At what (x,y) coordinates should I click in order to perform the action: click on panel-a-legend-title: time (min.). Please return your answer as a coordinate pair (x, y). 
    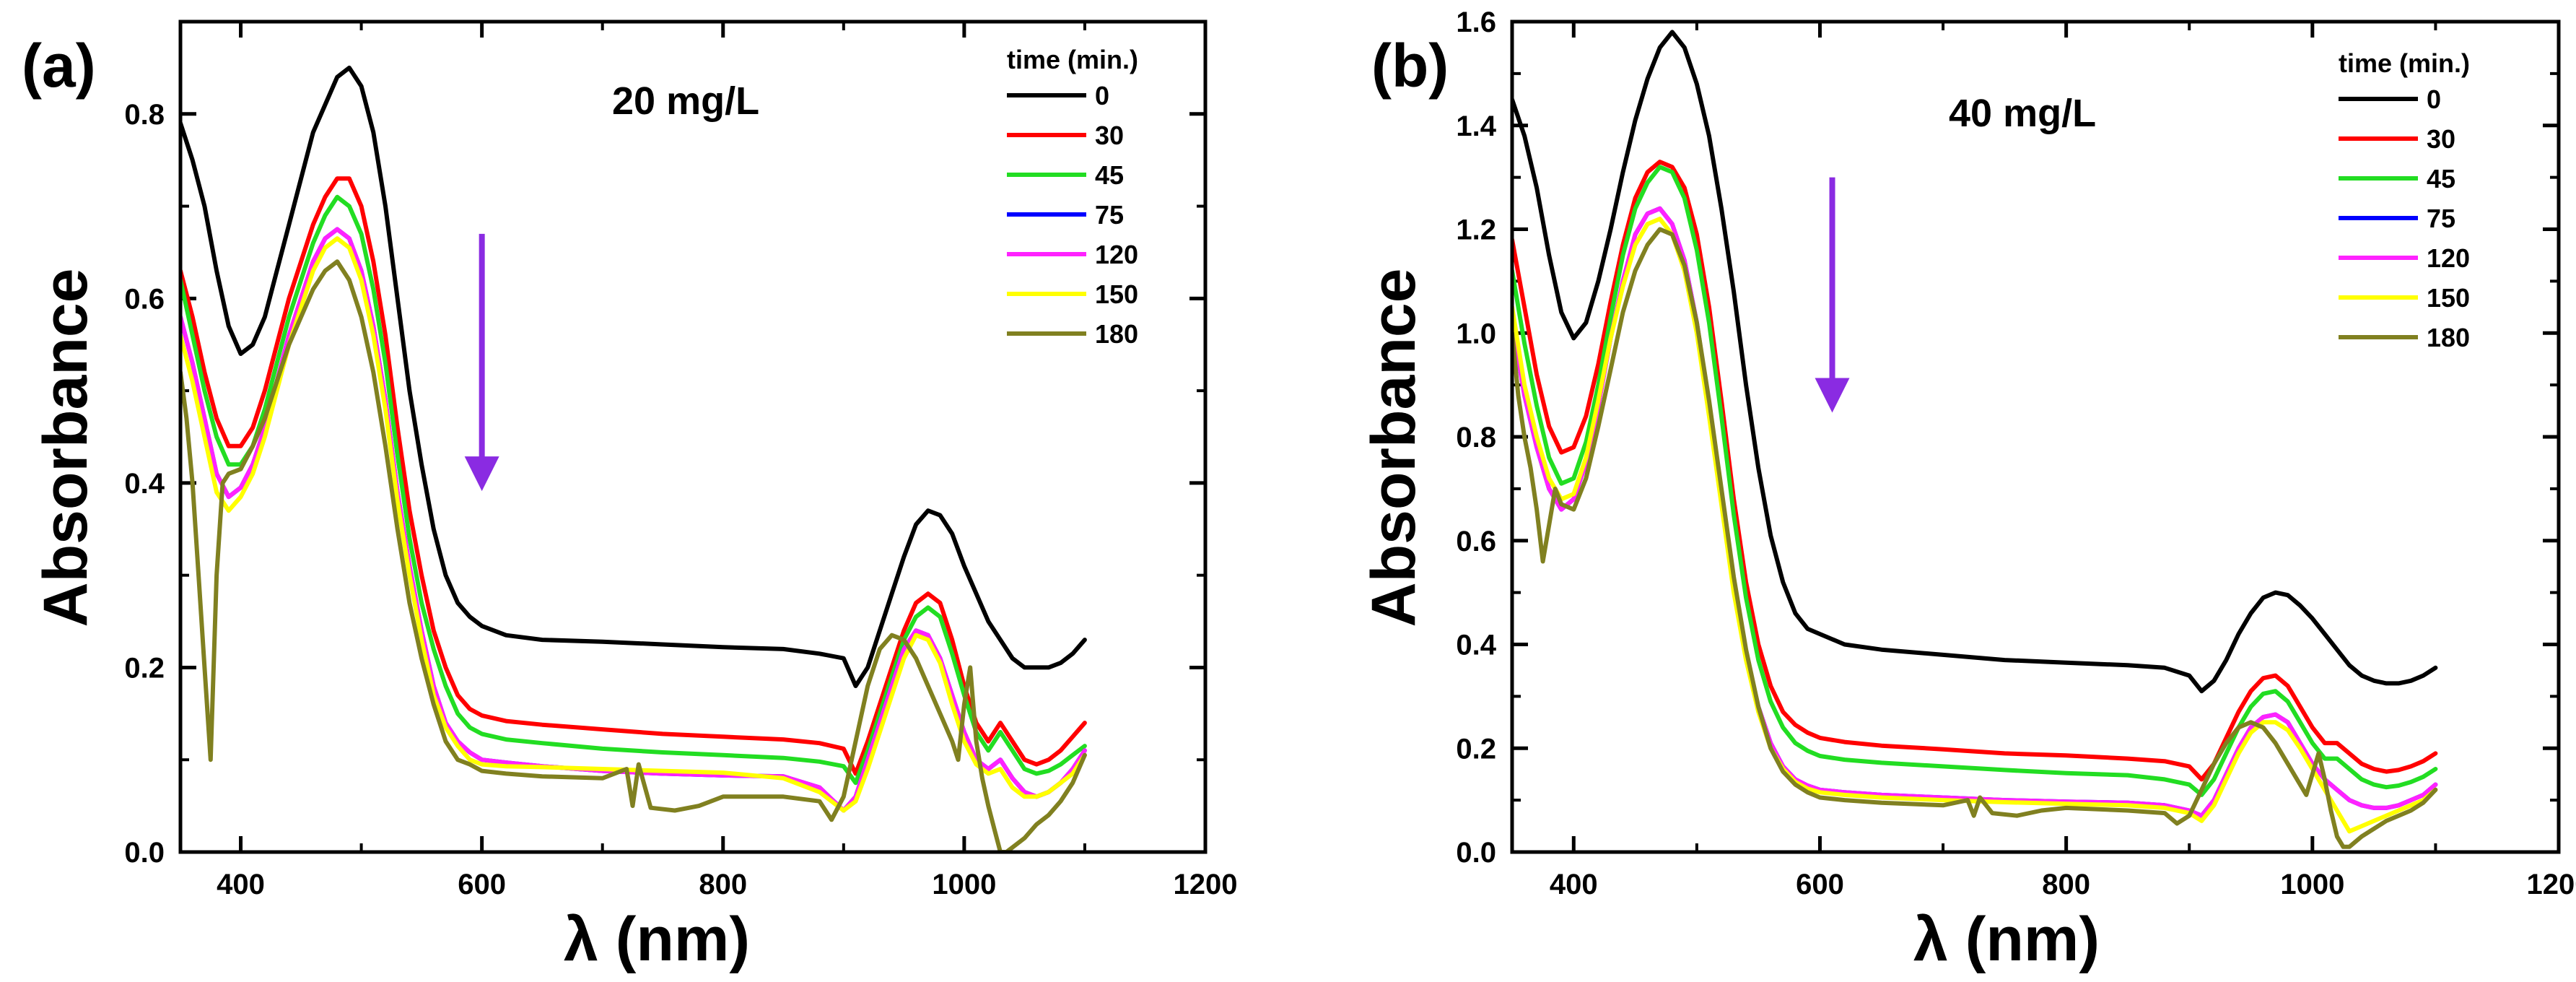
    Looking at the image, I should click on (1072, 59).